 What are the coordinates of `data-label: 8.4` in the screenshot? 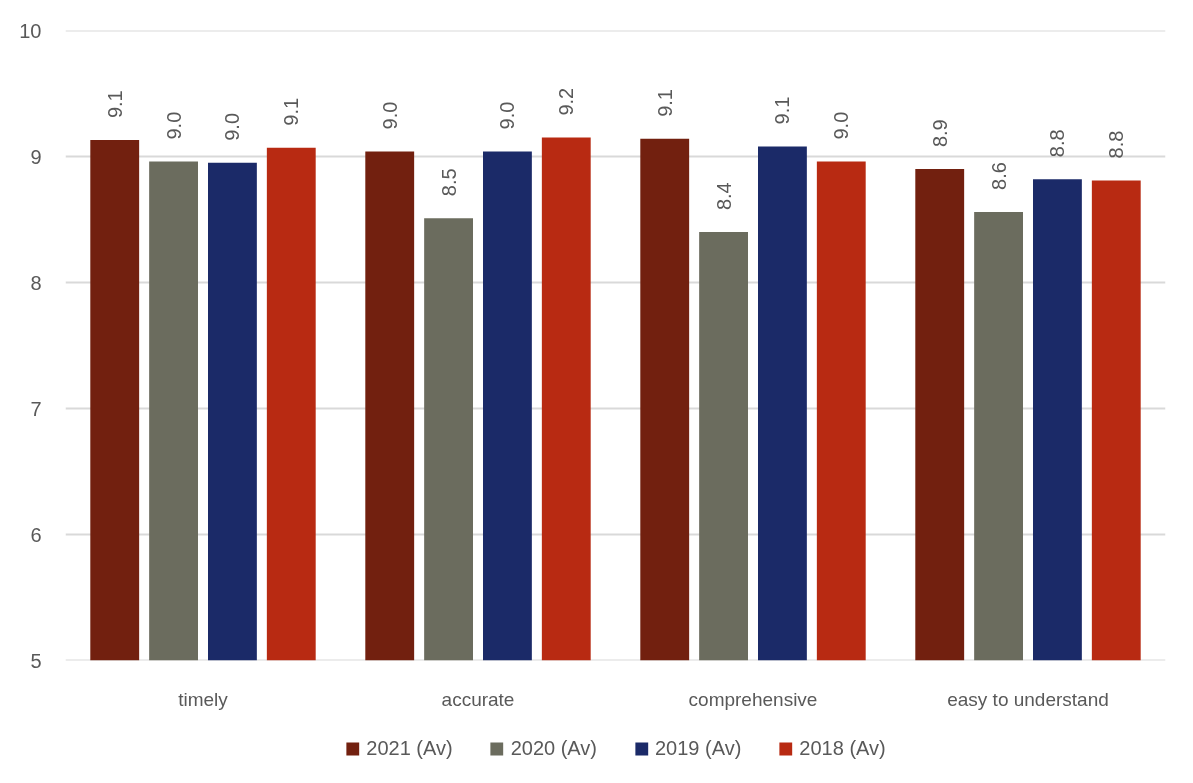 It's located at (723, 196).